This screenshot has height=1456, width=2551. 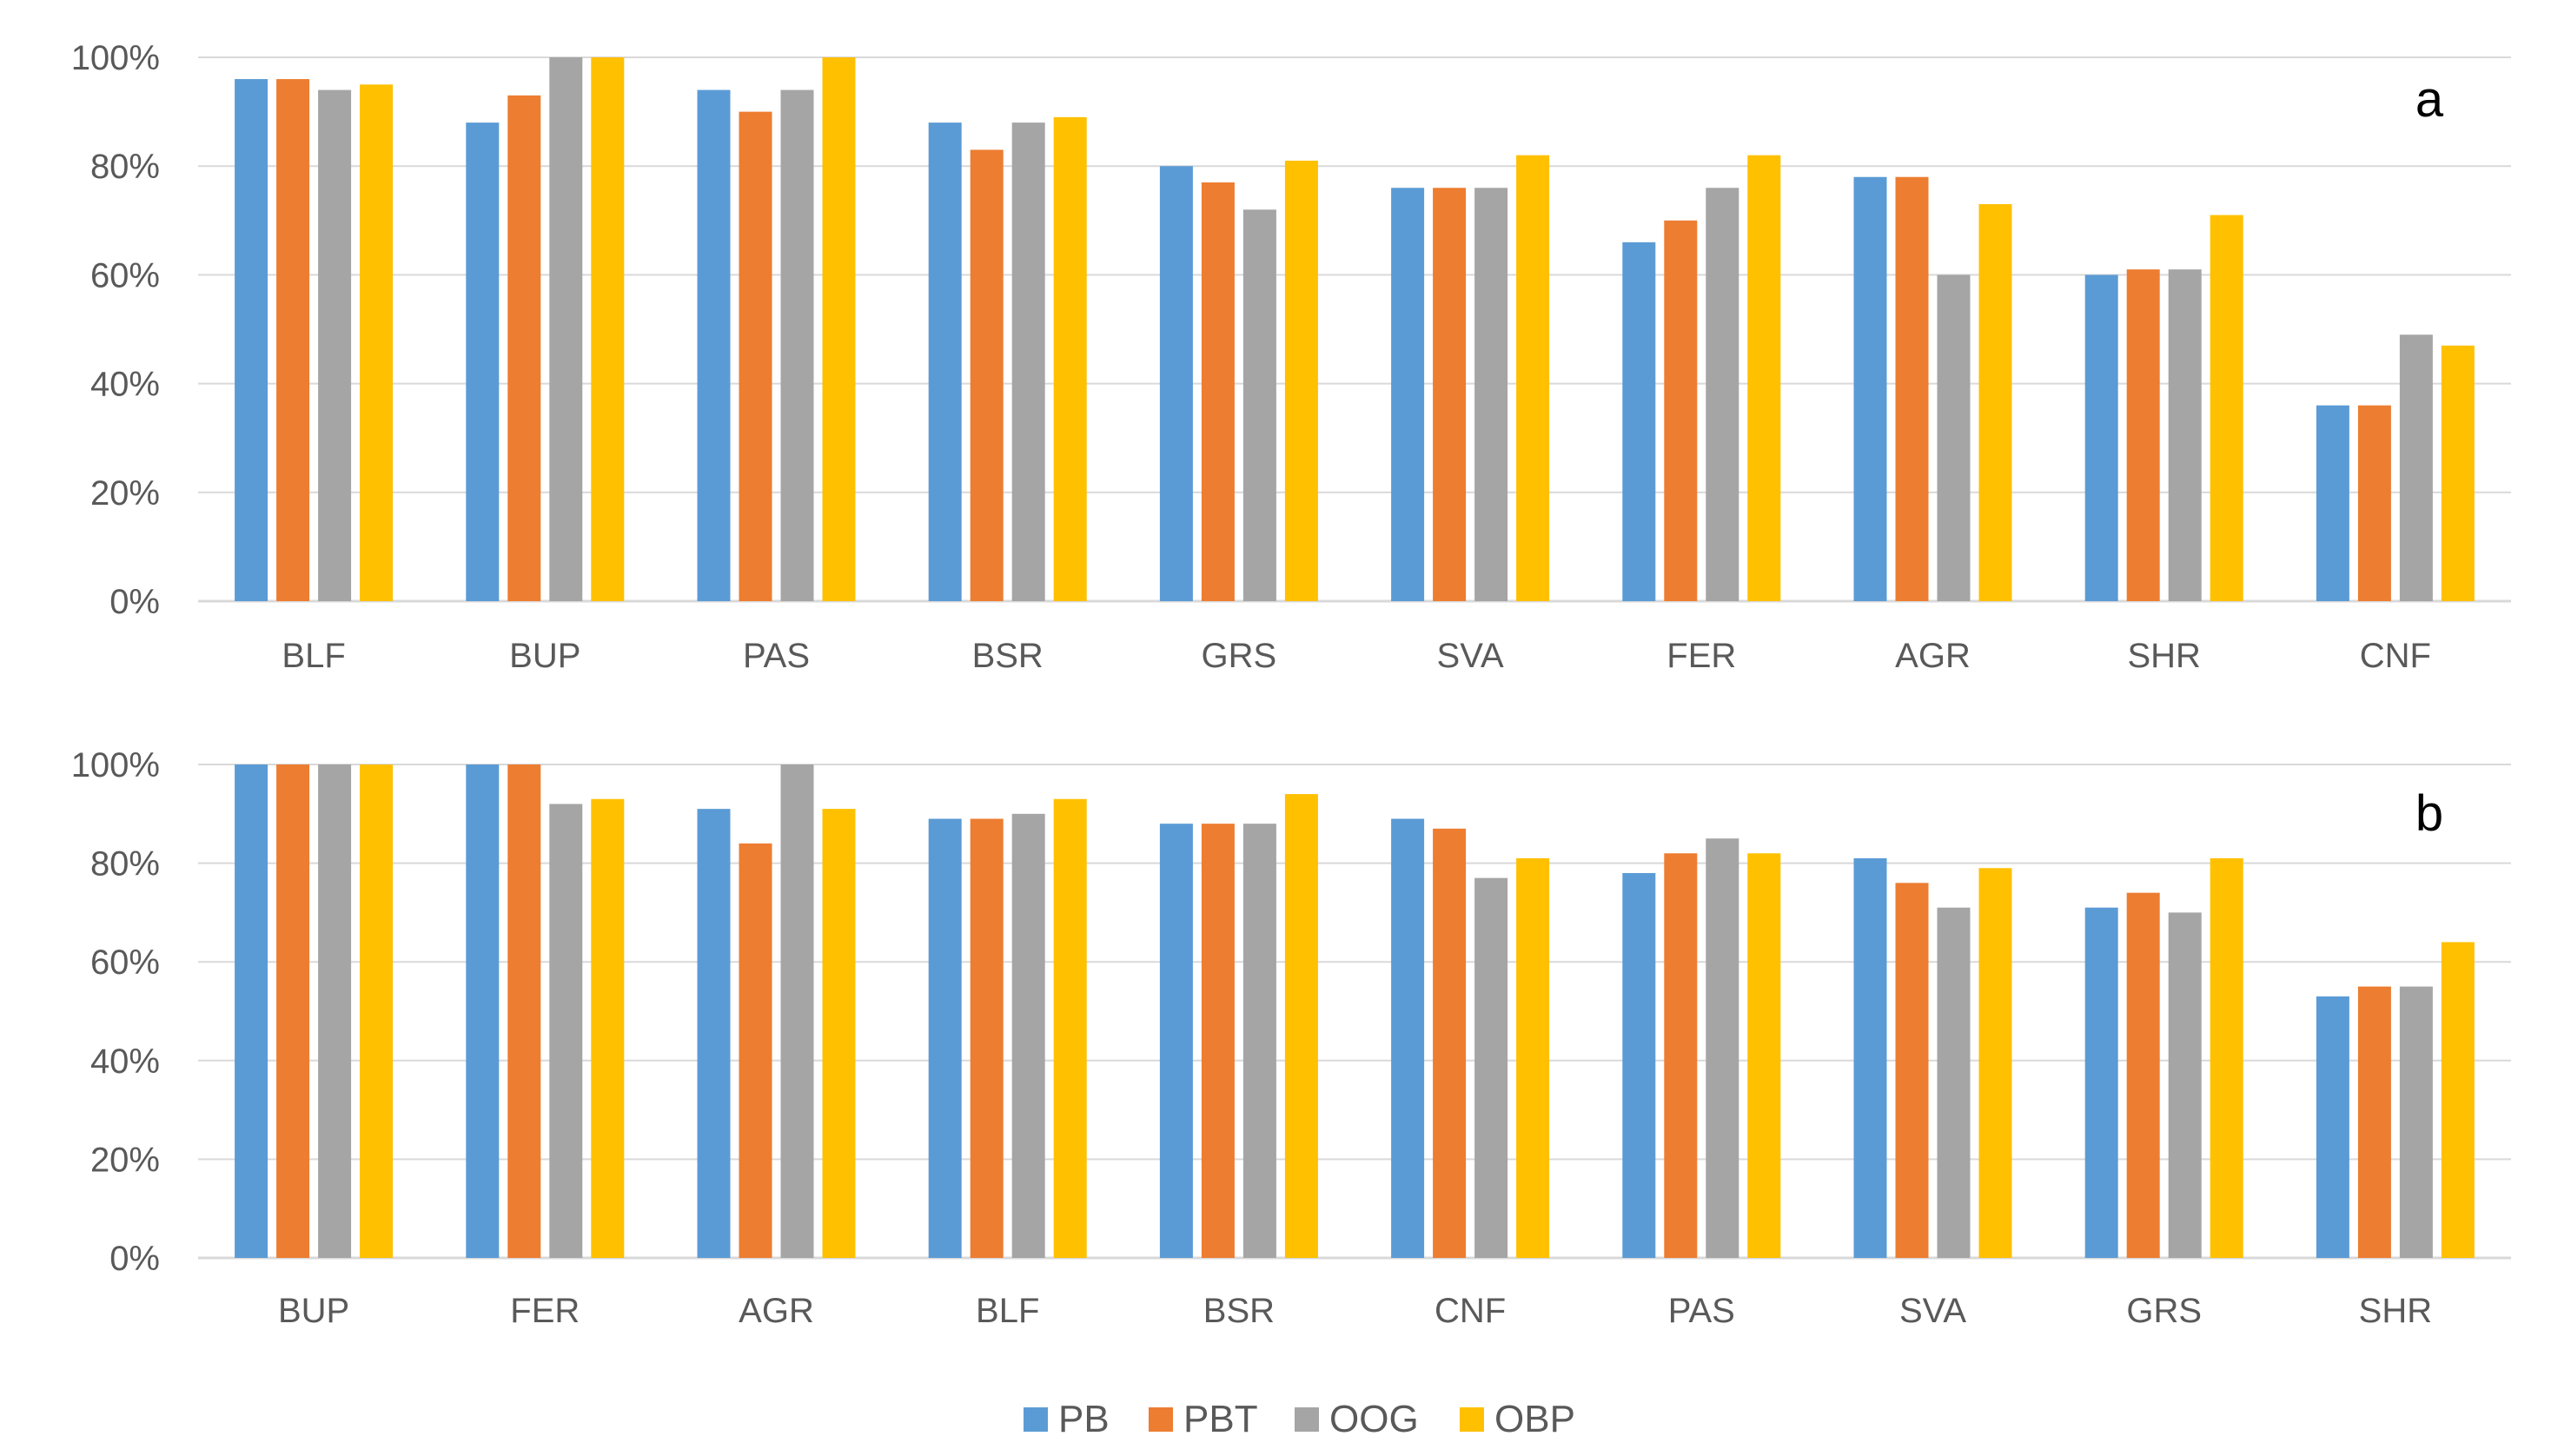 I want to click on bar-pb-bup, so click(x=251, y=1011).